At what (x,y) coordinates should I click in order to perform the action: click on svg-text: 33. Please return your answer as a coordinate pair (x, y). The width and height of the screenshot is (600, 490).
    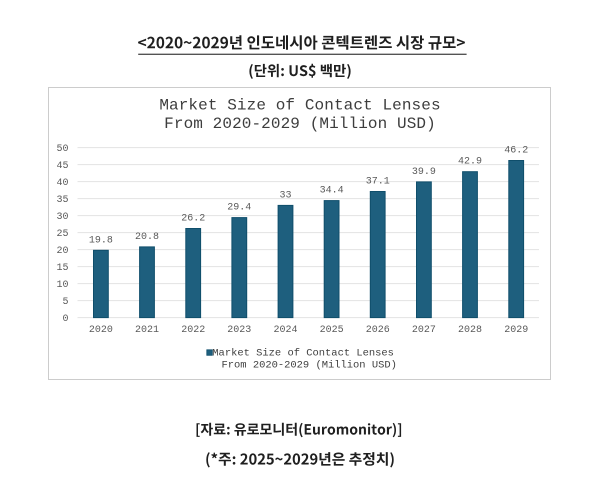
    Looking at the image, I should click on (285, 195).